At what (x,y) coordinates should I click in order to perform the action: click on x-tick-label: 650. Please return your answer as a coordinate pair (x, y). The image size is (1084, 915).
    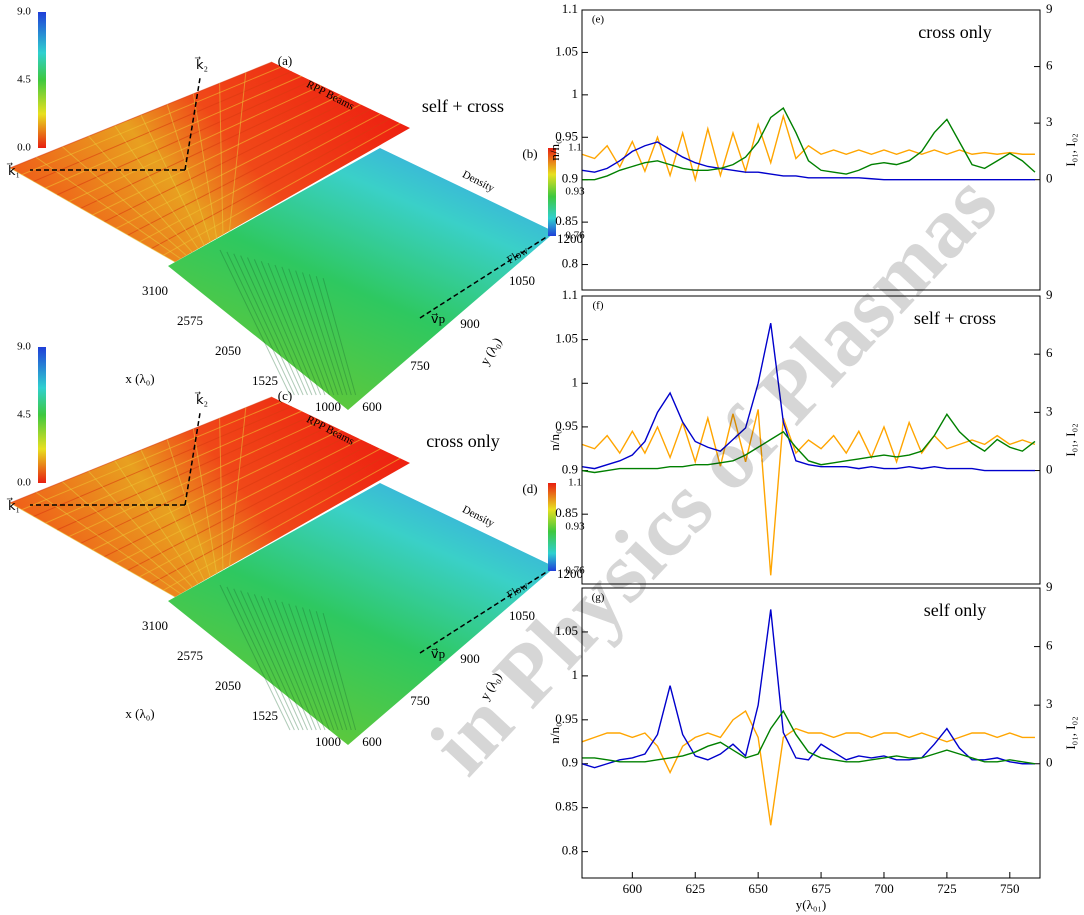
    Looking at the image, I should click on (758, 888).